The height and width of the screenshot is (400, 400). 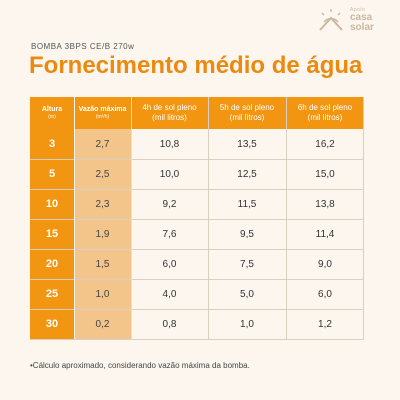 I want to click on cell-vazao: 0,2, so click(x=102, y=324).